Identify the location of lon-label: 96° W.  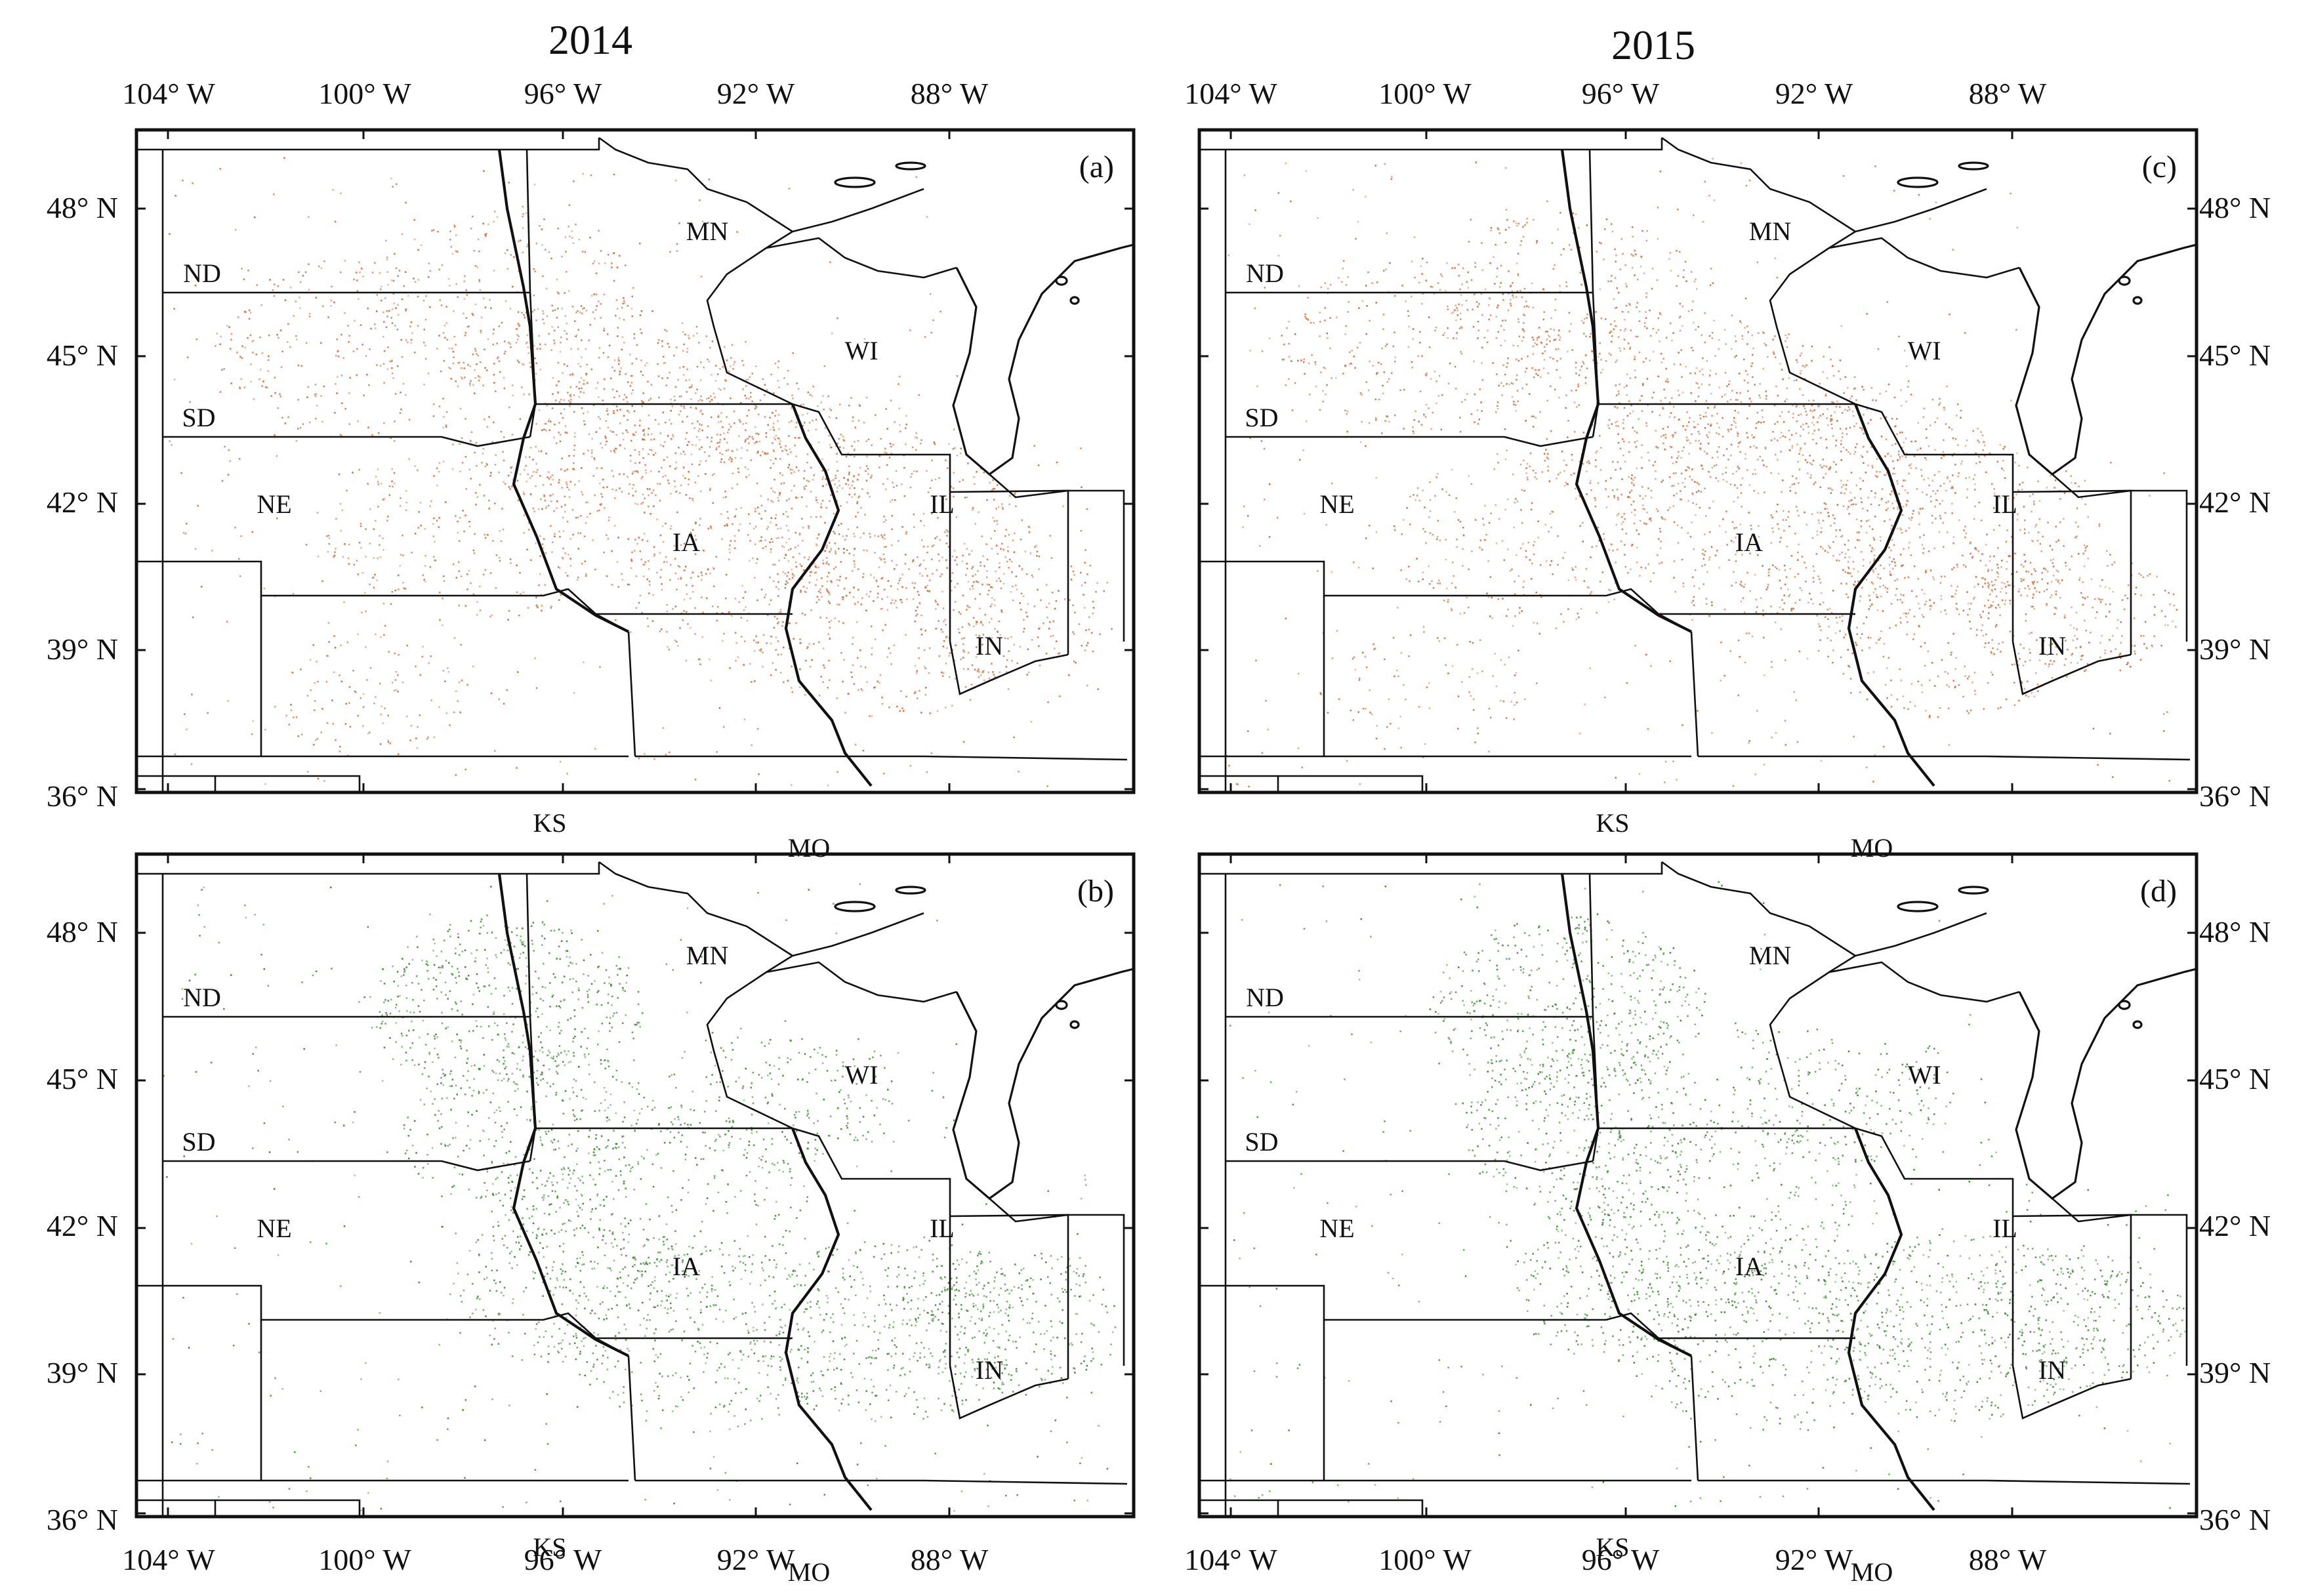
(1621, 93).